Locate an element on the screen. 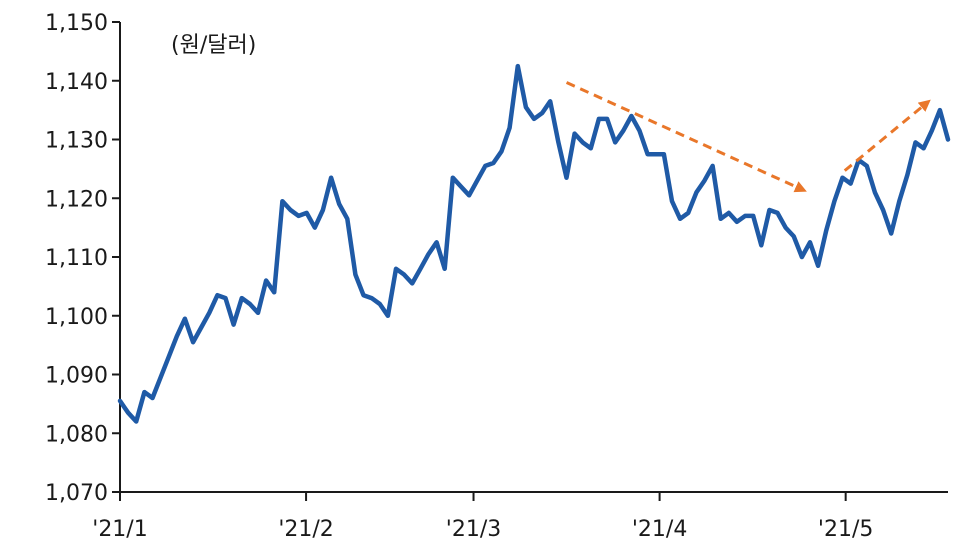  x-axis-ticks: '21/1 '21/2 '21/3 '21/4 '21/5 is located at coordinates (482, 517).